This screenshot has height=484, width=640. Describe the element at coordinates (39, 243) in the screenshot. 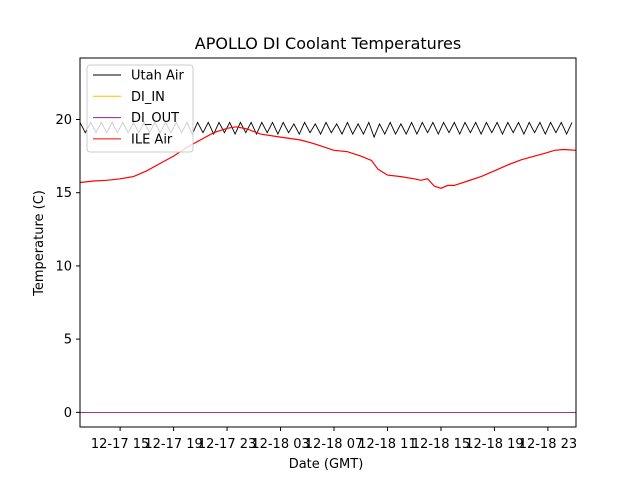

I see `y-axis-label: Temperature (C)` at that location.